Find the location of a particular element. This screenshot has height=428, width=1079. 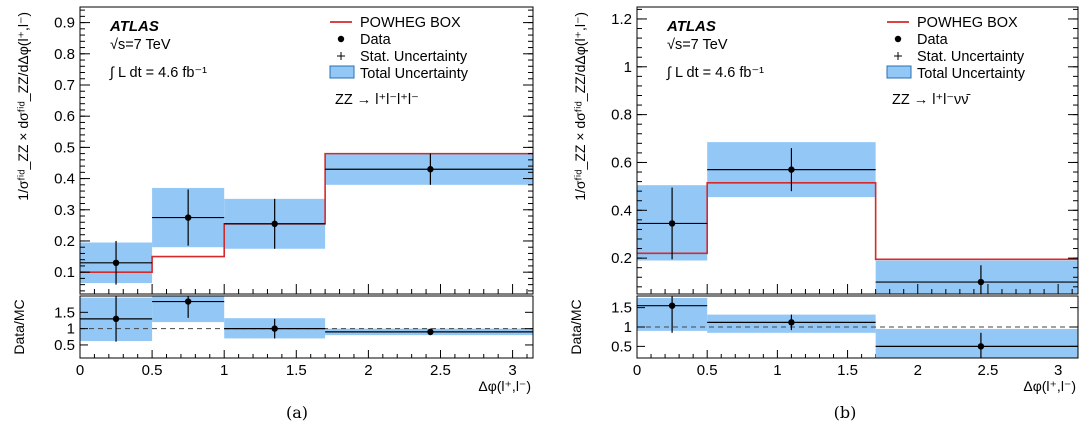

powheg-box-step-line is located at coordinates (306, 212).